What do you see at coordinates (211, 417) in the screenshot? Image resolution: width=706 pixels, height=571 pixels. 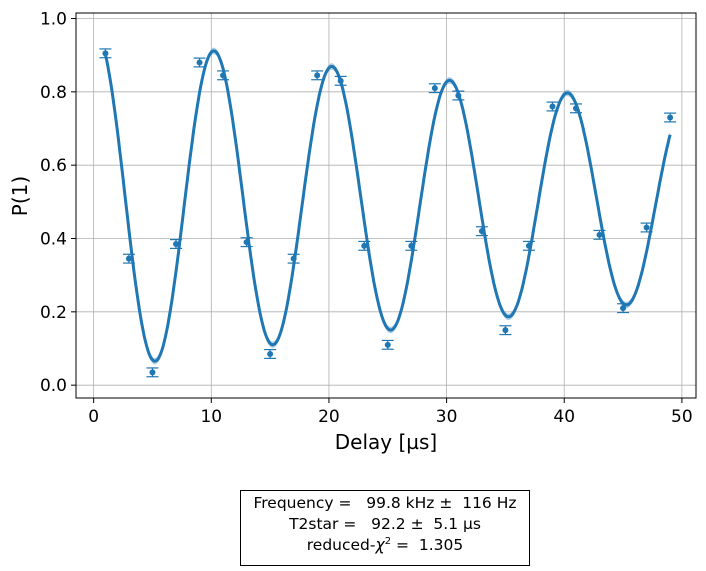 I see `x-tick-label: 10` at bounding box center [211, 417].